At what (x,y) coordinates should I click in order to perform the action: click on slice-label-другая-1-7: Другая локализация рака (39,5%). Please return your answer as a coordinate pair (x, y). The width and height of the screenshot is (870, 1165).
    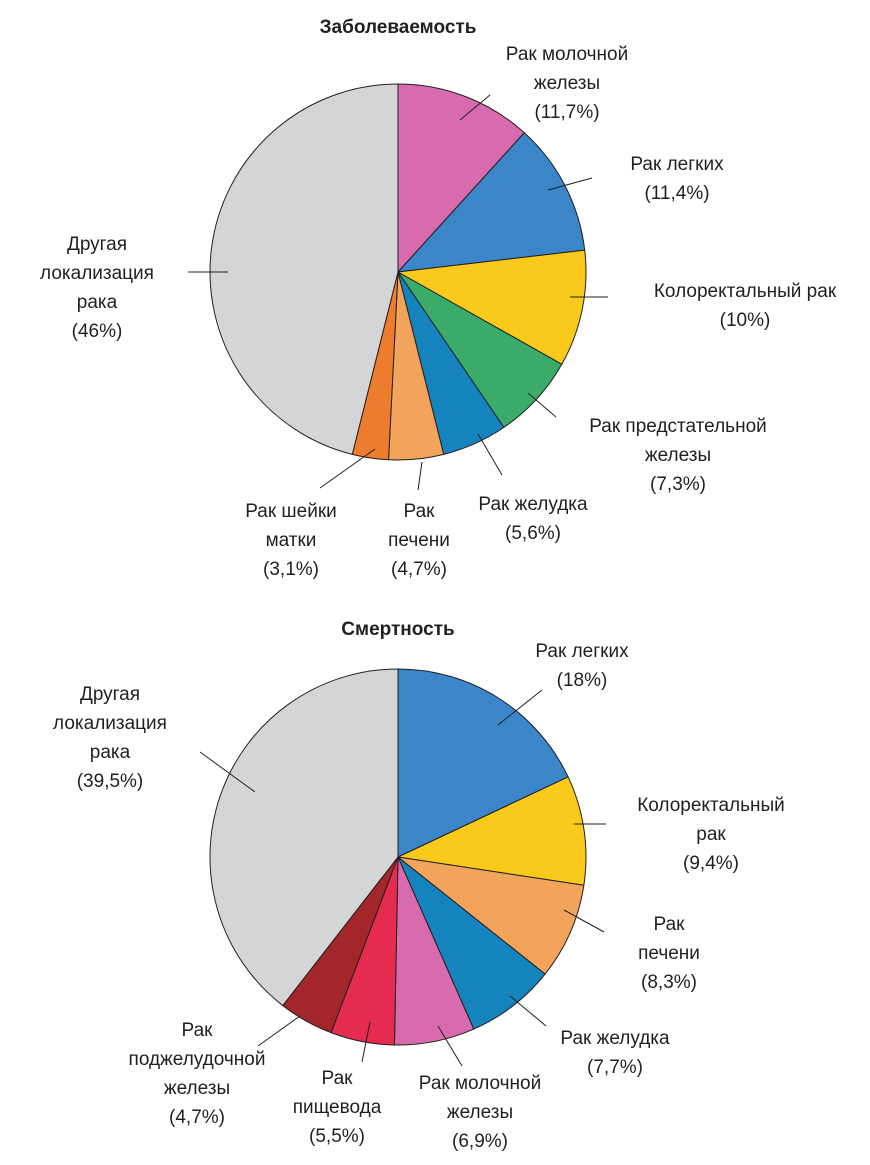
    Looking at the image, I should click on (110, 738).